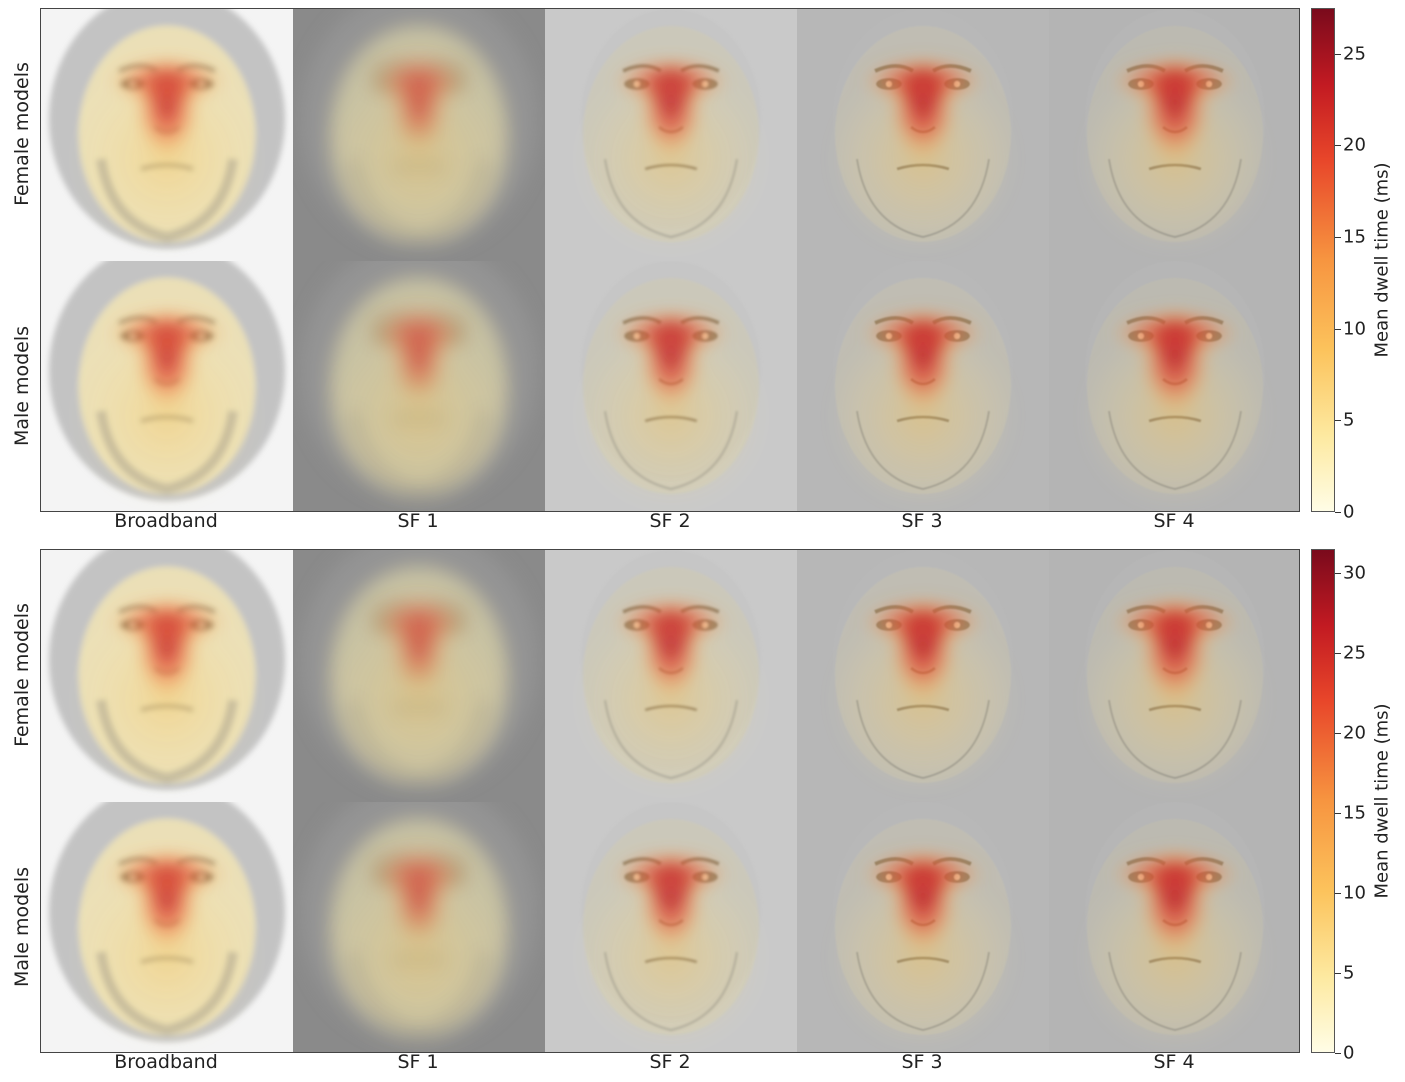 This screenshot has width=1405, height=1082. Describe the element at coordinates (1354, 573) in the screenshot. I see `colorbar-tick-label: 30` at that location.